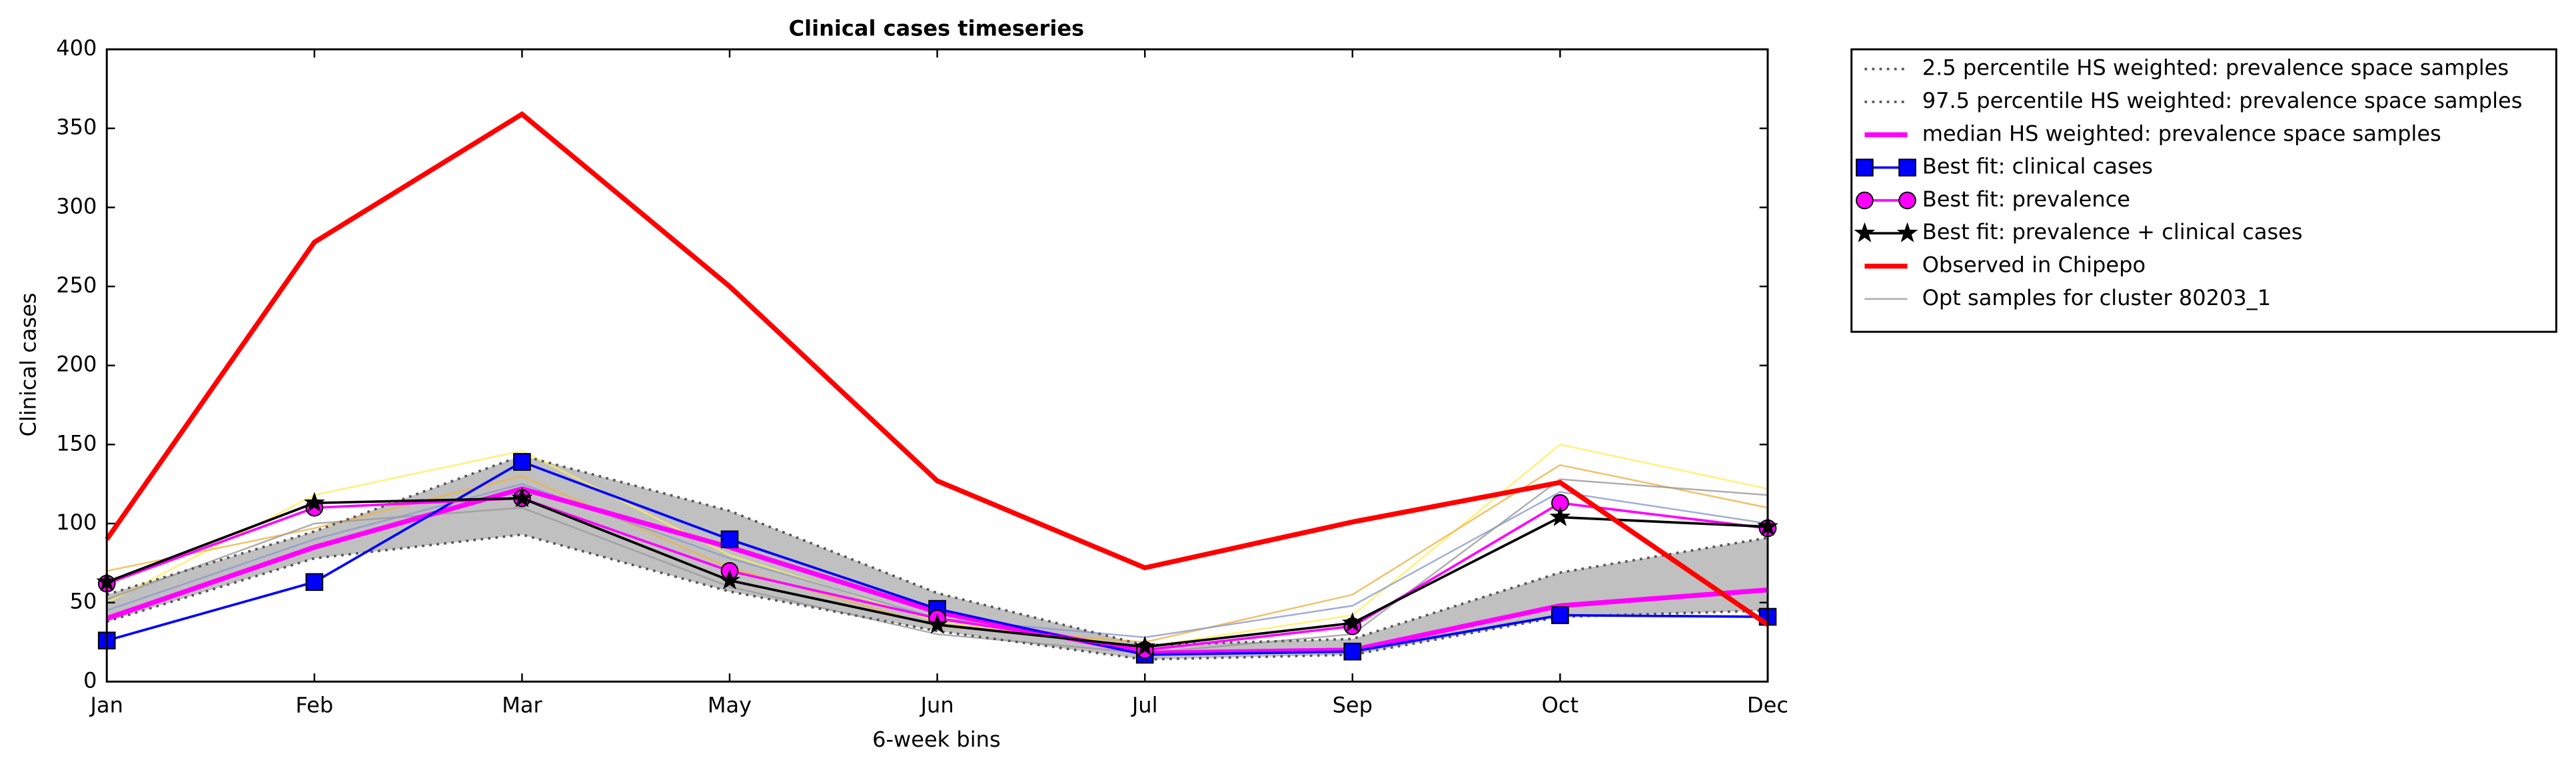 The image size is (2576, 772). I want to click on y-tick-label: 250, so click(76, 285).